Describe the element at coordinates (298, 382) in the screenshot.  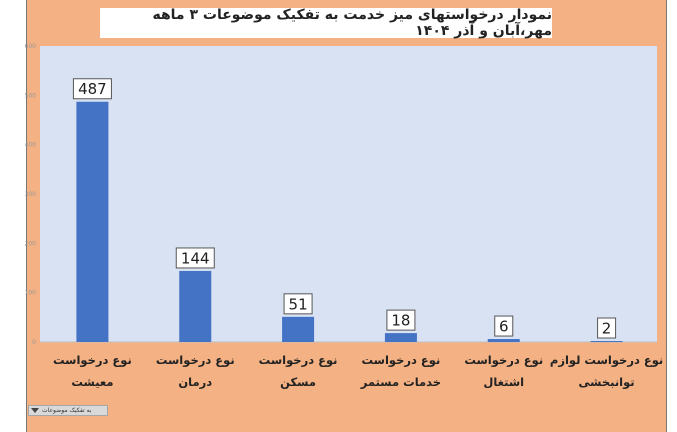
I see `category-label: مسکن` at that location.